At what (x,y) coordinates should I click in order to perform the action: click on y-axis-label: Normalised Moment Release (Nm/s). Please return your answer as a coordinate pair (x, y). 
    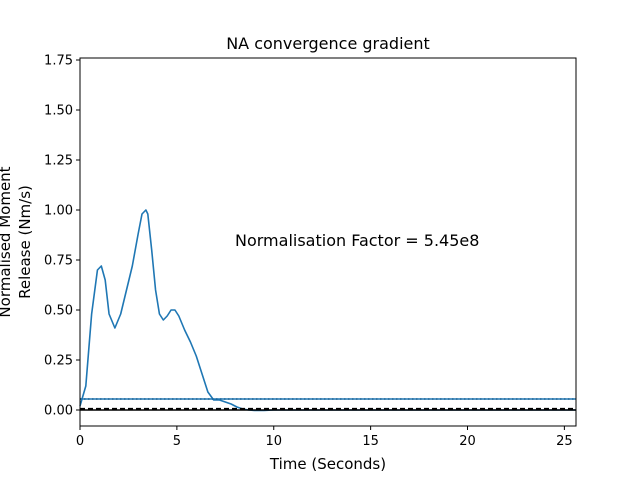
    Looking at the image, I should click on (17, 241).